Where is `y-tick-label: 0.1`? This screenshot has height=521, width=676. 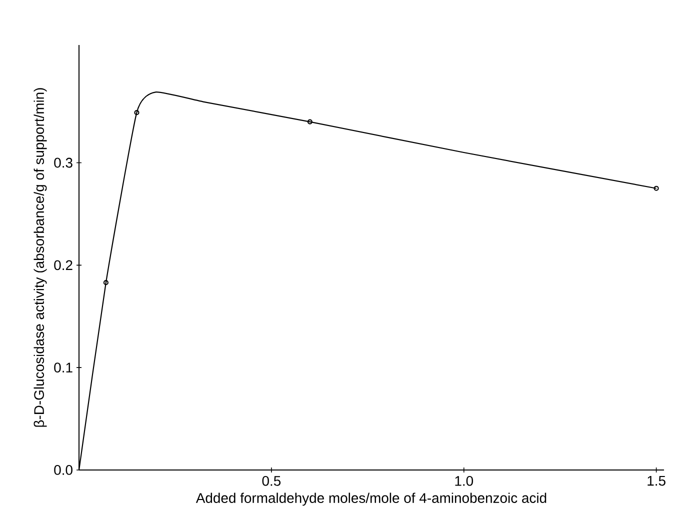
y-tick-label: 0.1 is located at coordinates (63, 367).